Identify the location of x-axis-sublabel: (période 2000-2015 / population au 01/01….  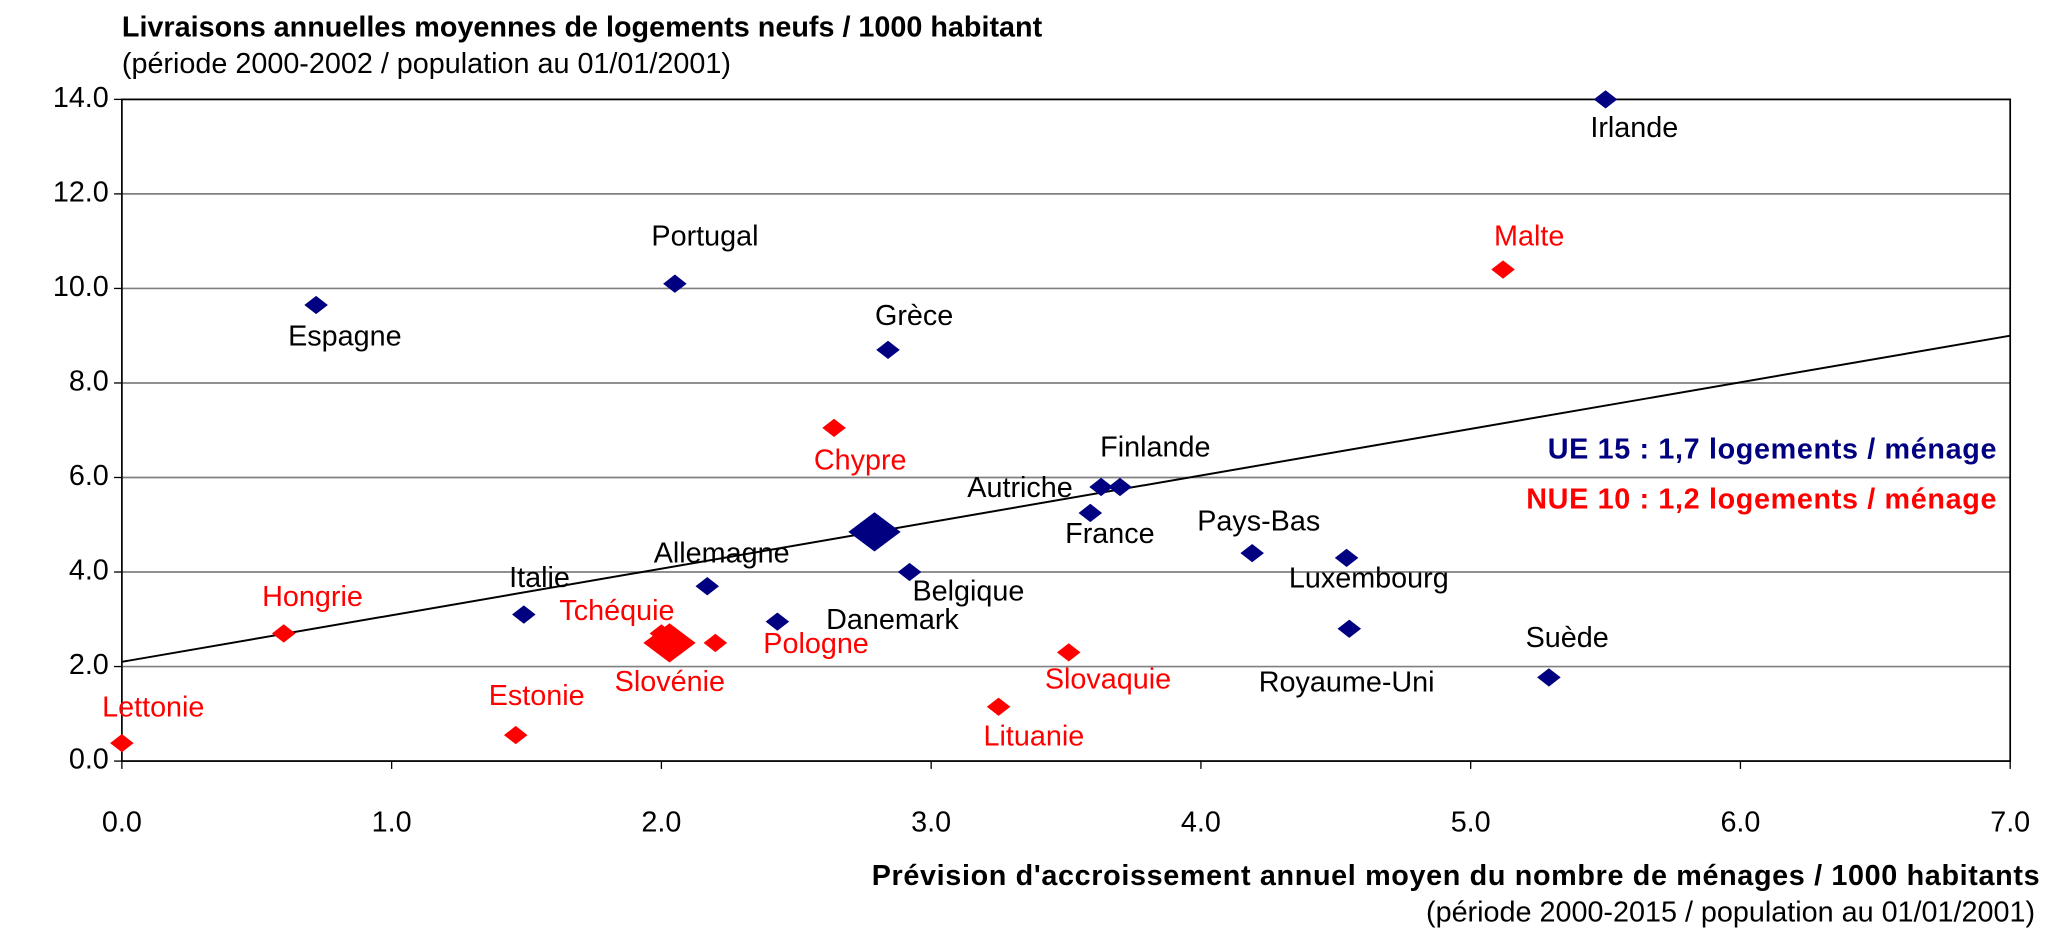
(1730, 913).